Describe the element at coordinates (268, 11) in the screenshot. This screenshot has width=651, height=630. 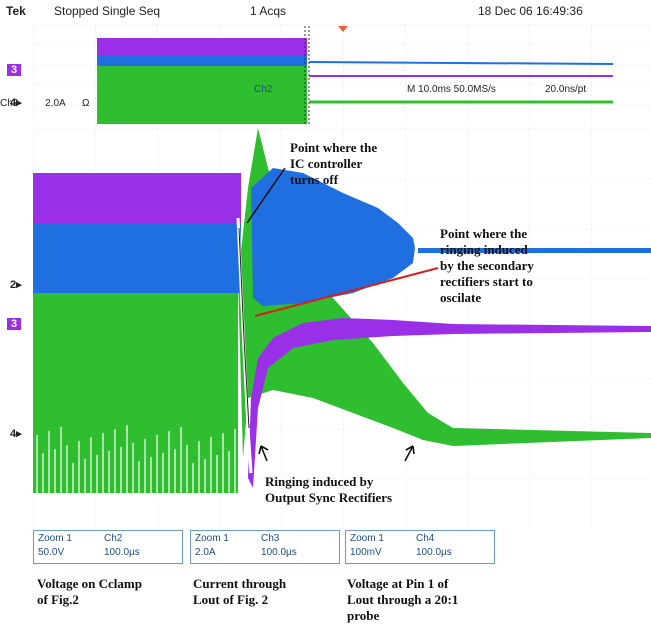
I see `acquisition-count: 1 Acqs` at that location.